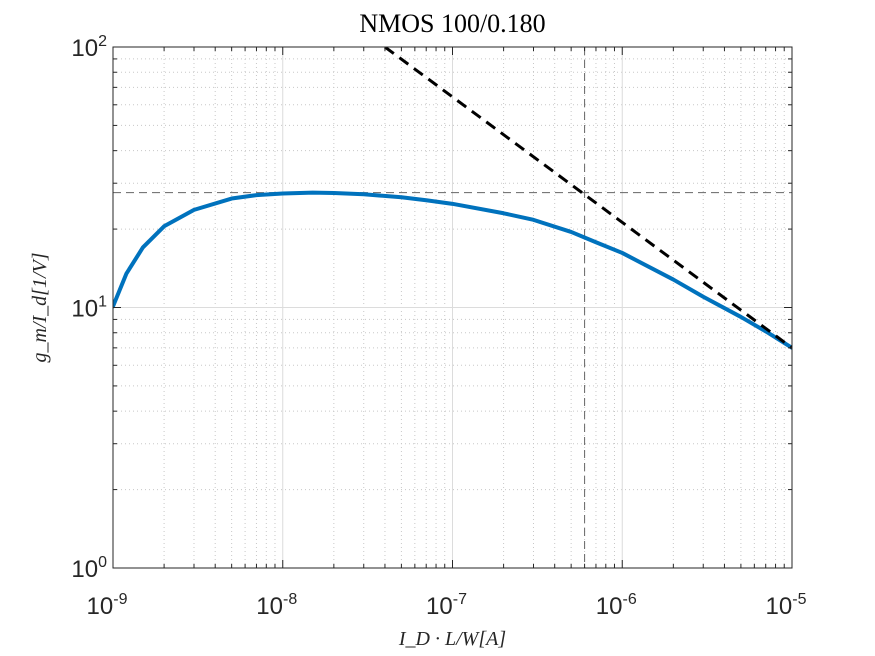 The height and width of the screenshot is (656, 875). I want to click on y-tick-labels: 10⁰ 10¹ 10², so click(89, 308).